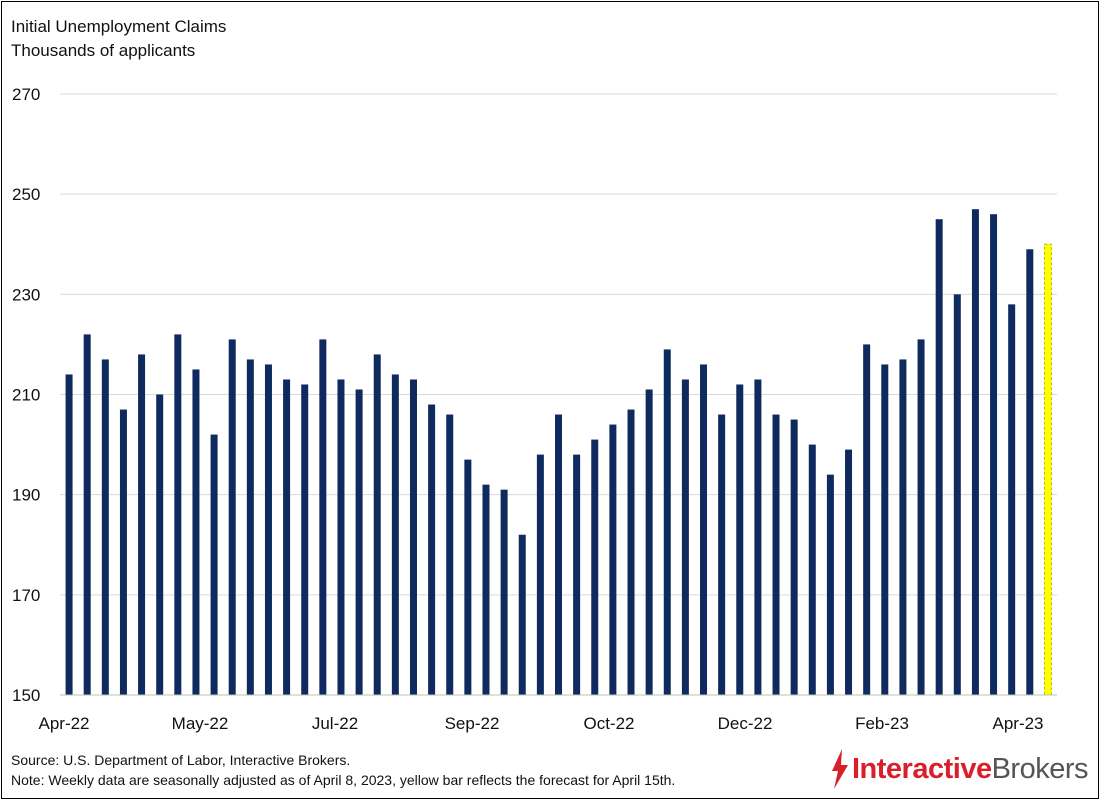 The width and height of the screenshot is (1100, 800). What do you see at coordinates (26, 495) in the screenshot?
I see `y-tick-label: 190` at bounding box center [26, 495].